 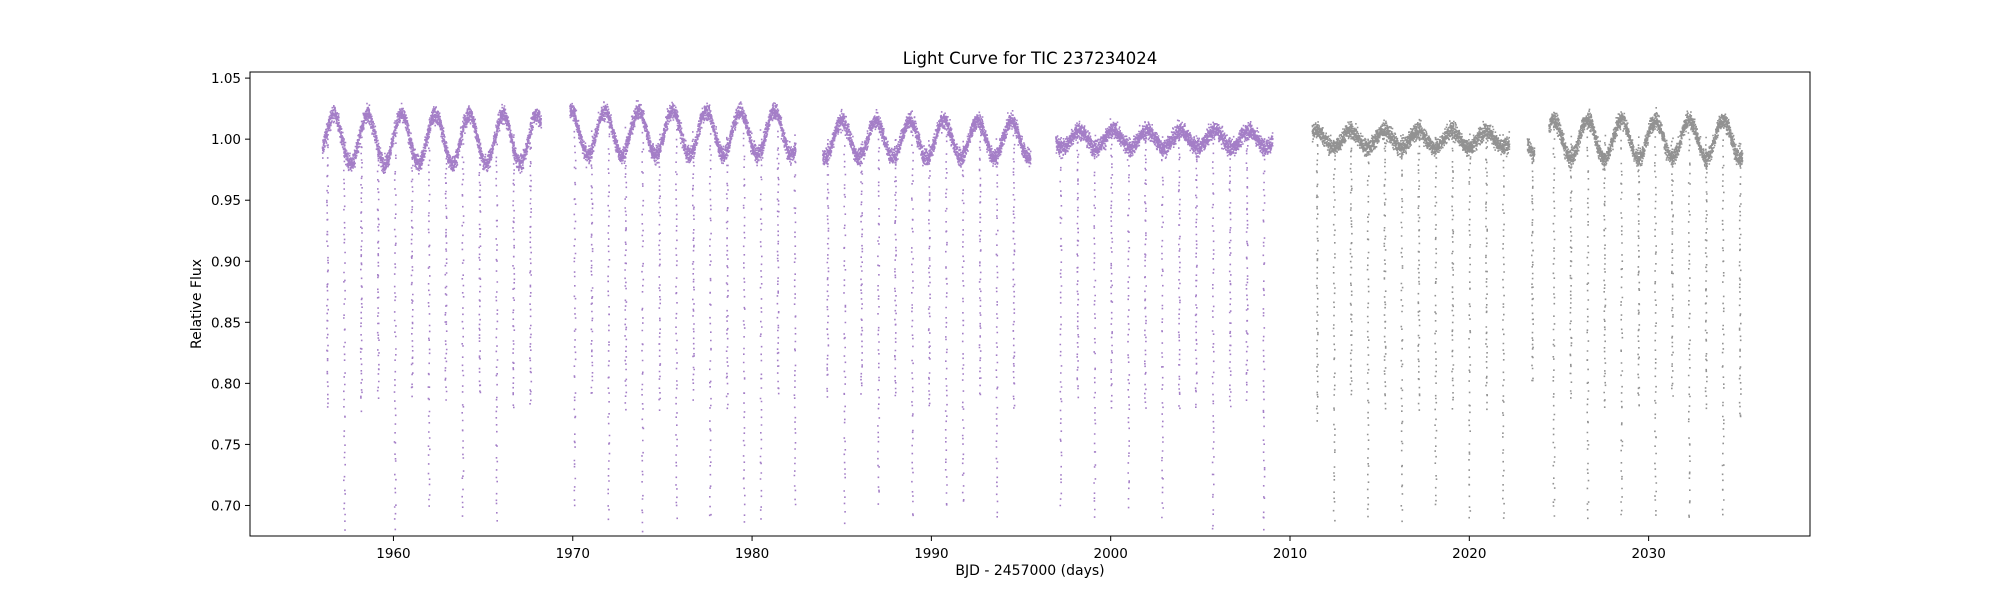 What do you see at coordinates (1469, 554) in the screenshot?
I see `x-tick-label: 2020` at bounding box center [1469, 554].